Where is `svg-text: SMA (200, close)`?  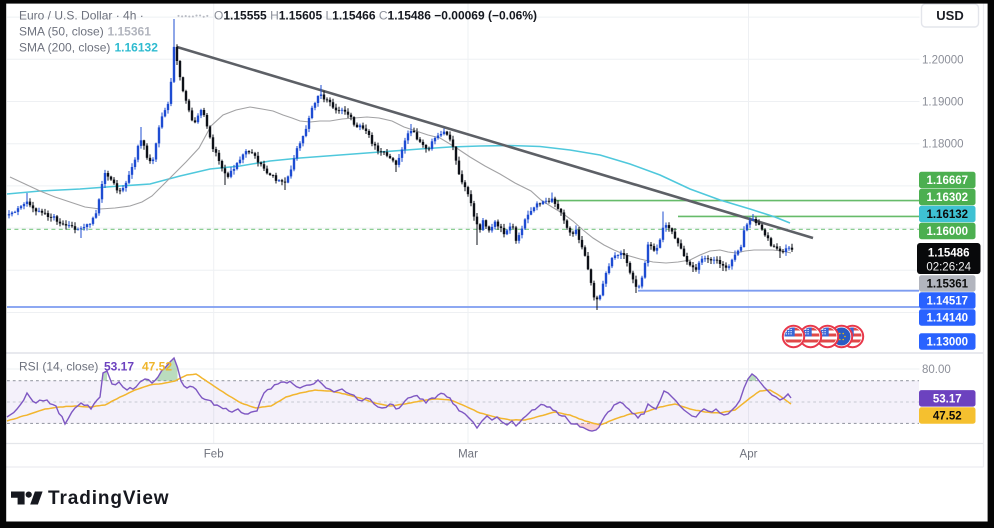
svg-text: SMA (200, close) is located at coordinates (64, 48).